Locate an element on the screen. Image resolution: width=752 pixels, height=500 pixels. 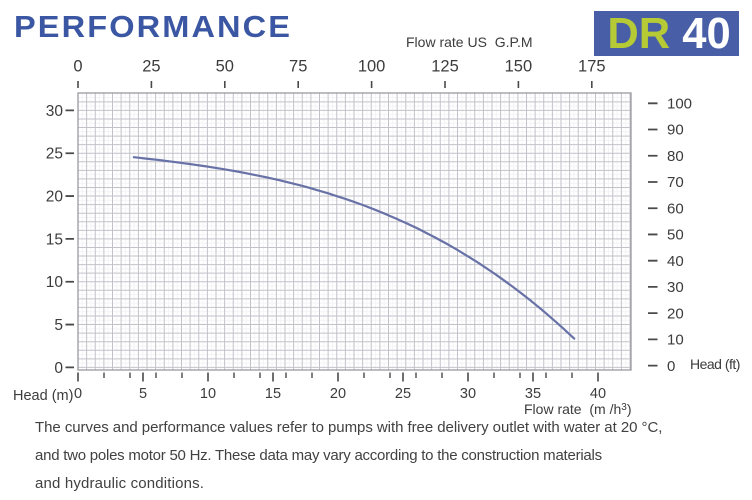
svg-text: 60 is located at coordinates (675, 208).